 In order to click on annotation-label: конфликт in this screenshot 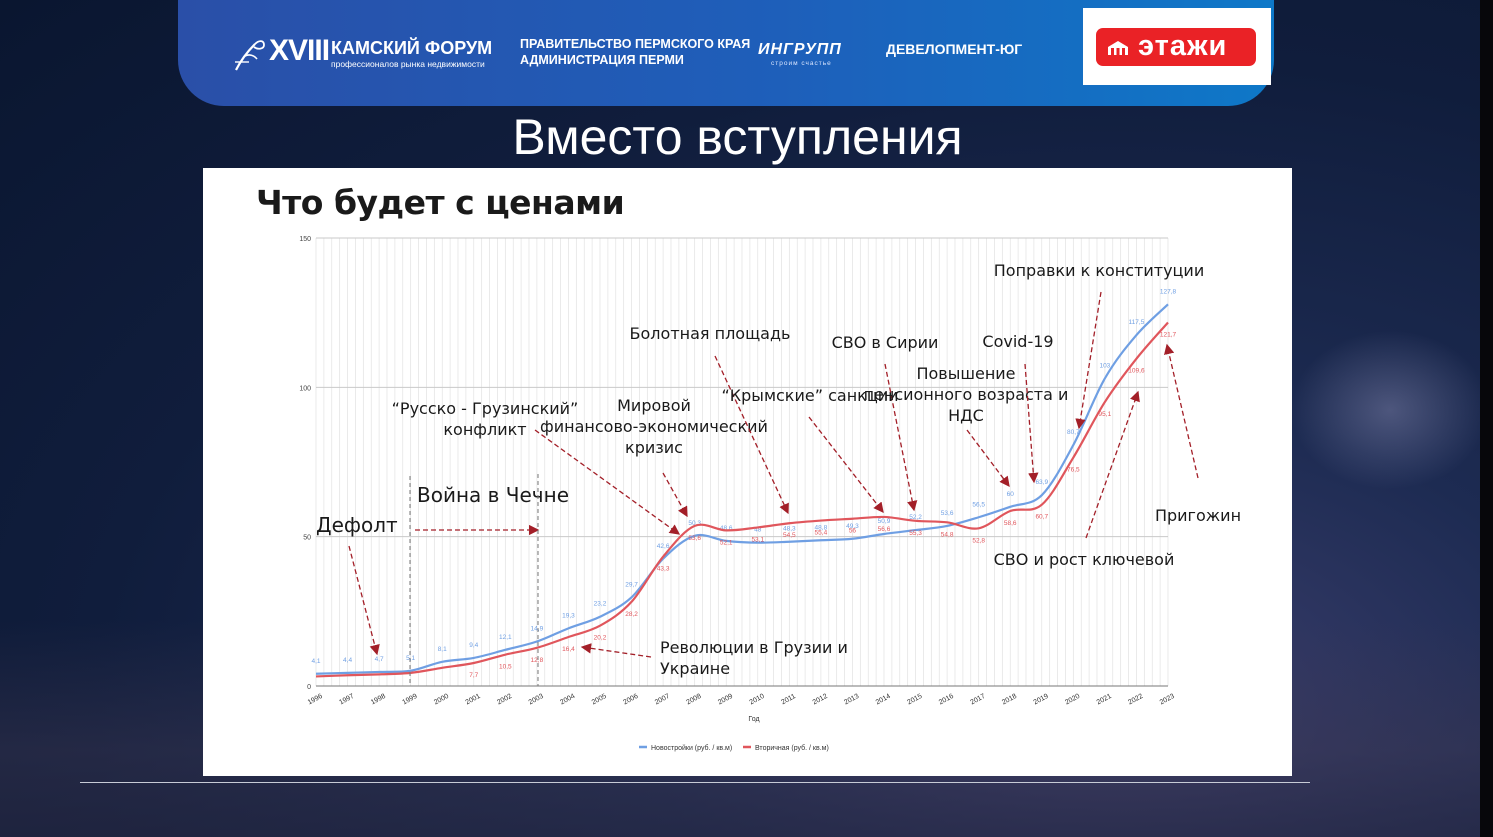, I will do `click(484, 429)`.